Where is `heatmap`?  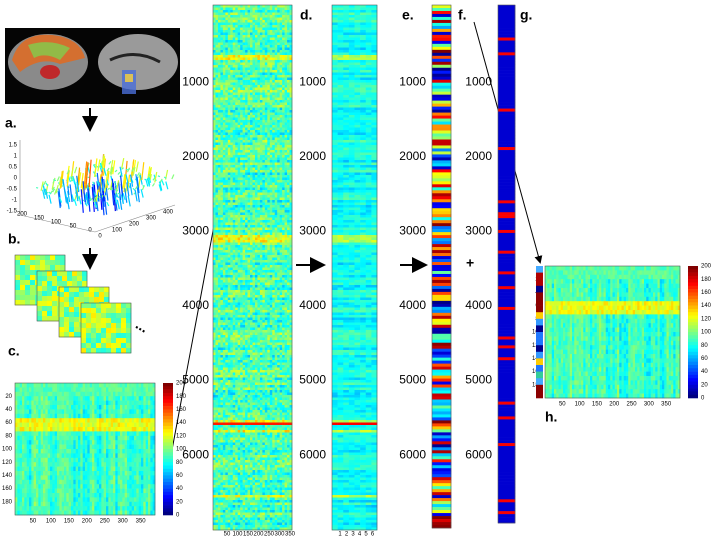 heatmap is located at coordinates (85, 449).